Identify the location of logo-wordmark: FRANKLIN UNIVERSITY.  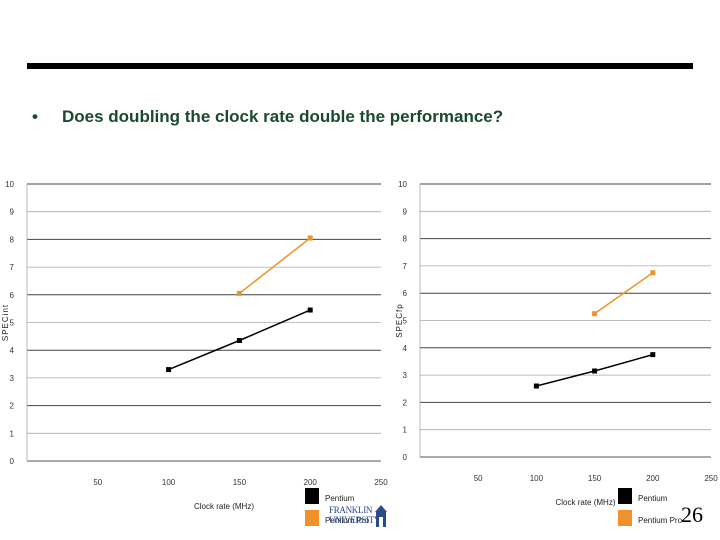
(354, 515).